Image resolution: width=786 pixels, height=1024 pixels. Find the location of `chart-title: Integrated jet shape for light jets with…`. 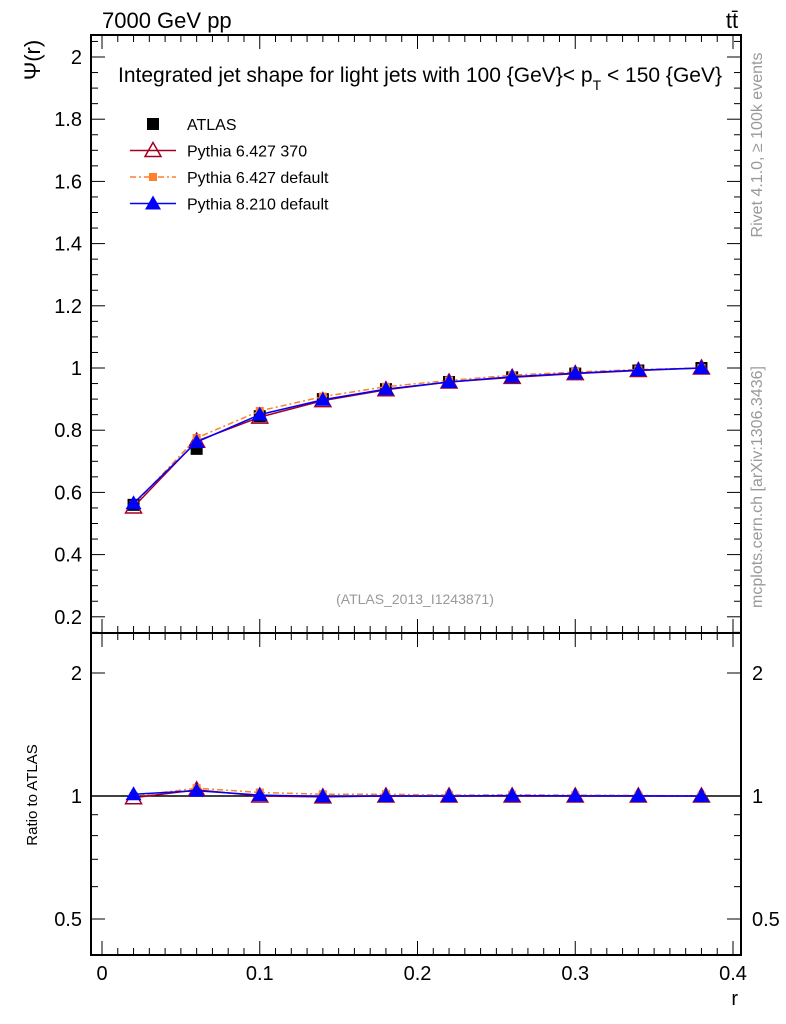

chart-title: Integrated jet shape for light jets with… is located at coordinates (420, 78).